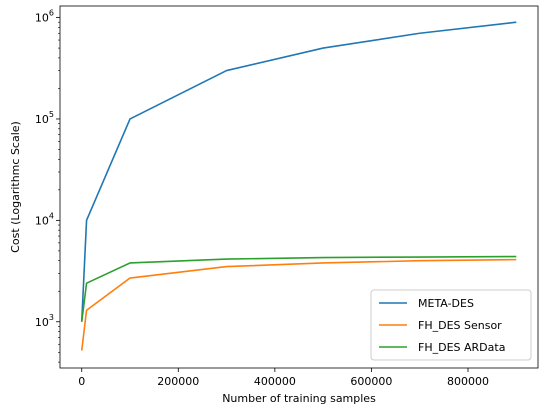 Image resolution: width=546 pixels, height=414 pixels. Describe the element at coordinates (468, 381) in the screenshot. I see `x-tick-label: 800000` at that location.